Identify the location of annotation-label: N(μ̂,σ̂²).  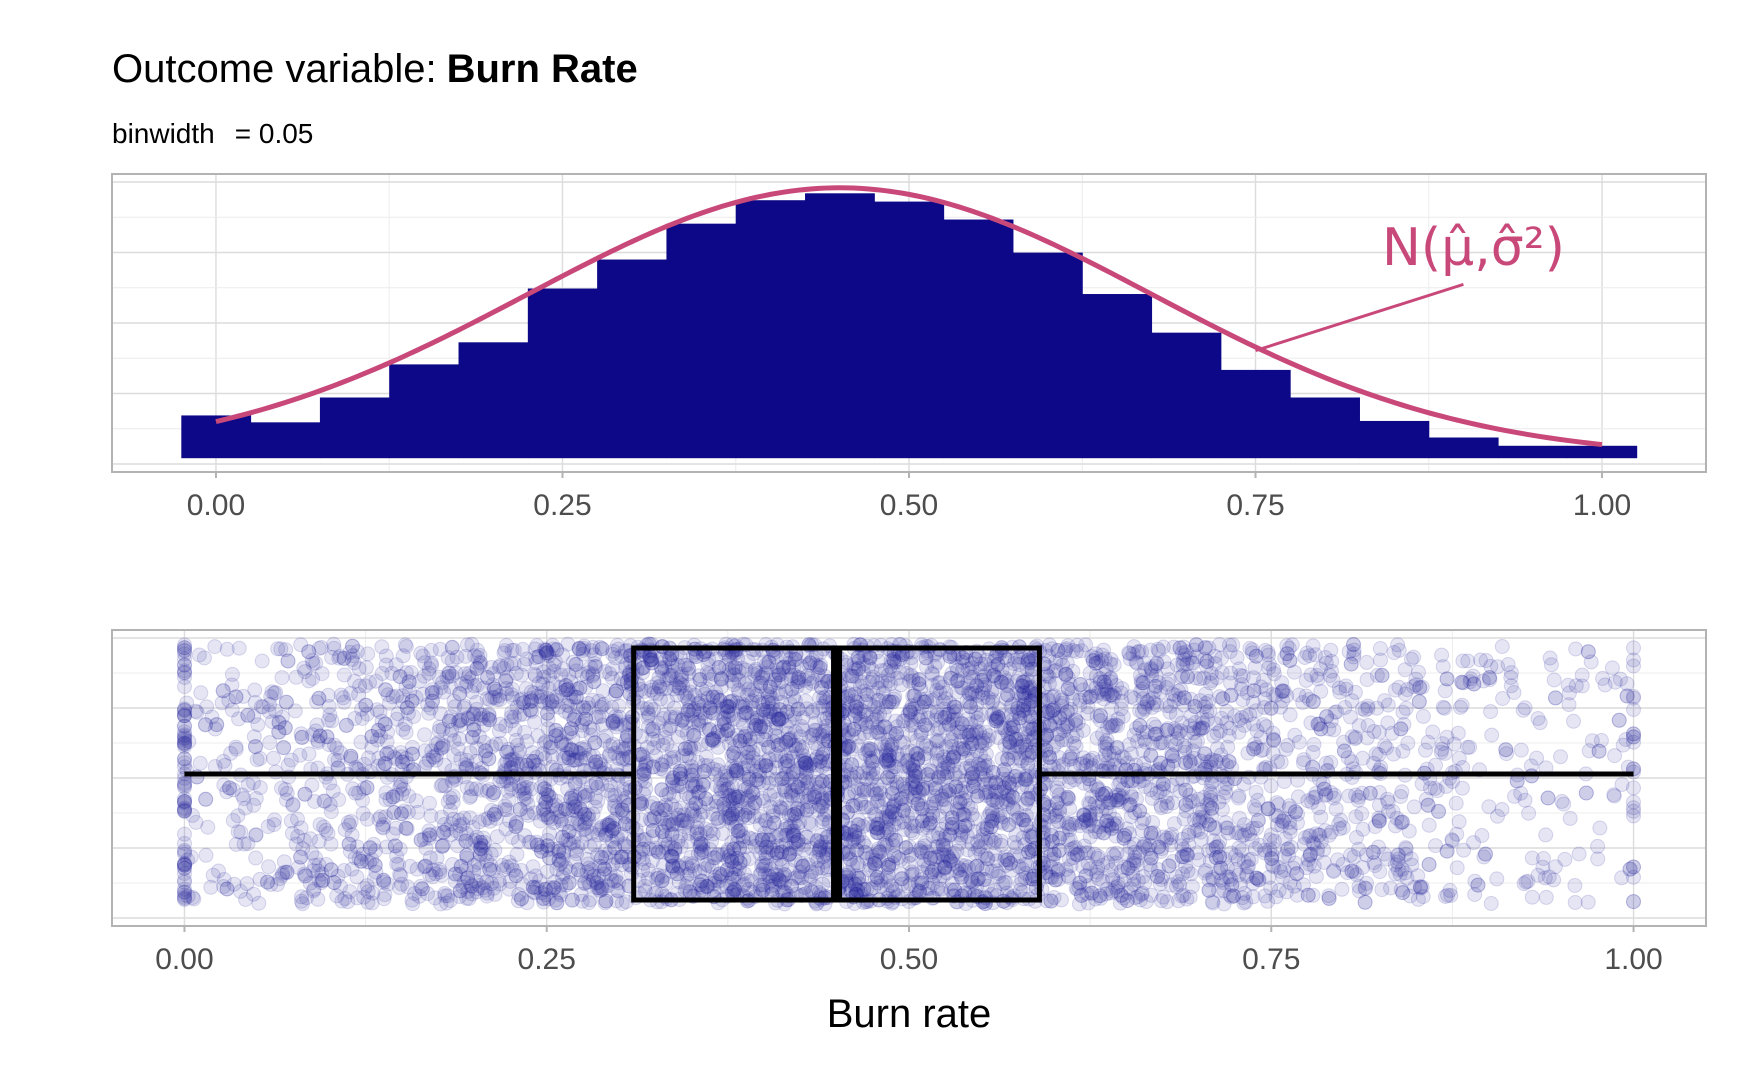
(1473, 248).